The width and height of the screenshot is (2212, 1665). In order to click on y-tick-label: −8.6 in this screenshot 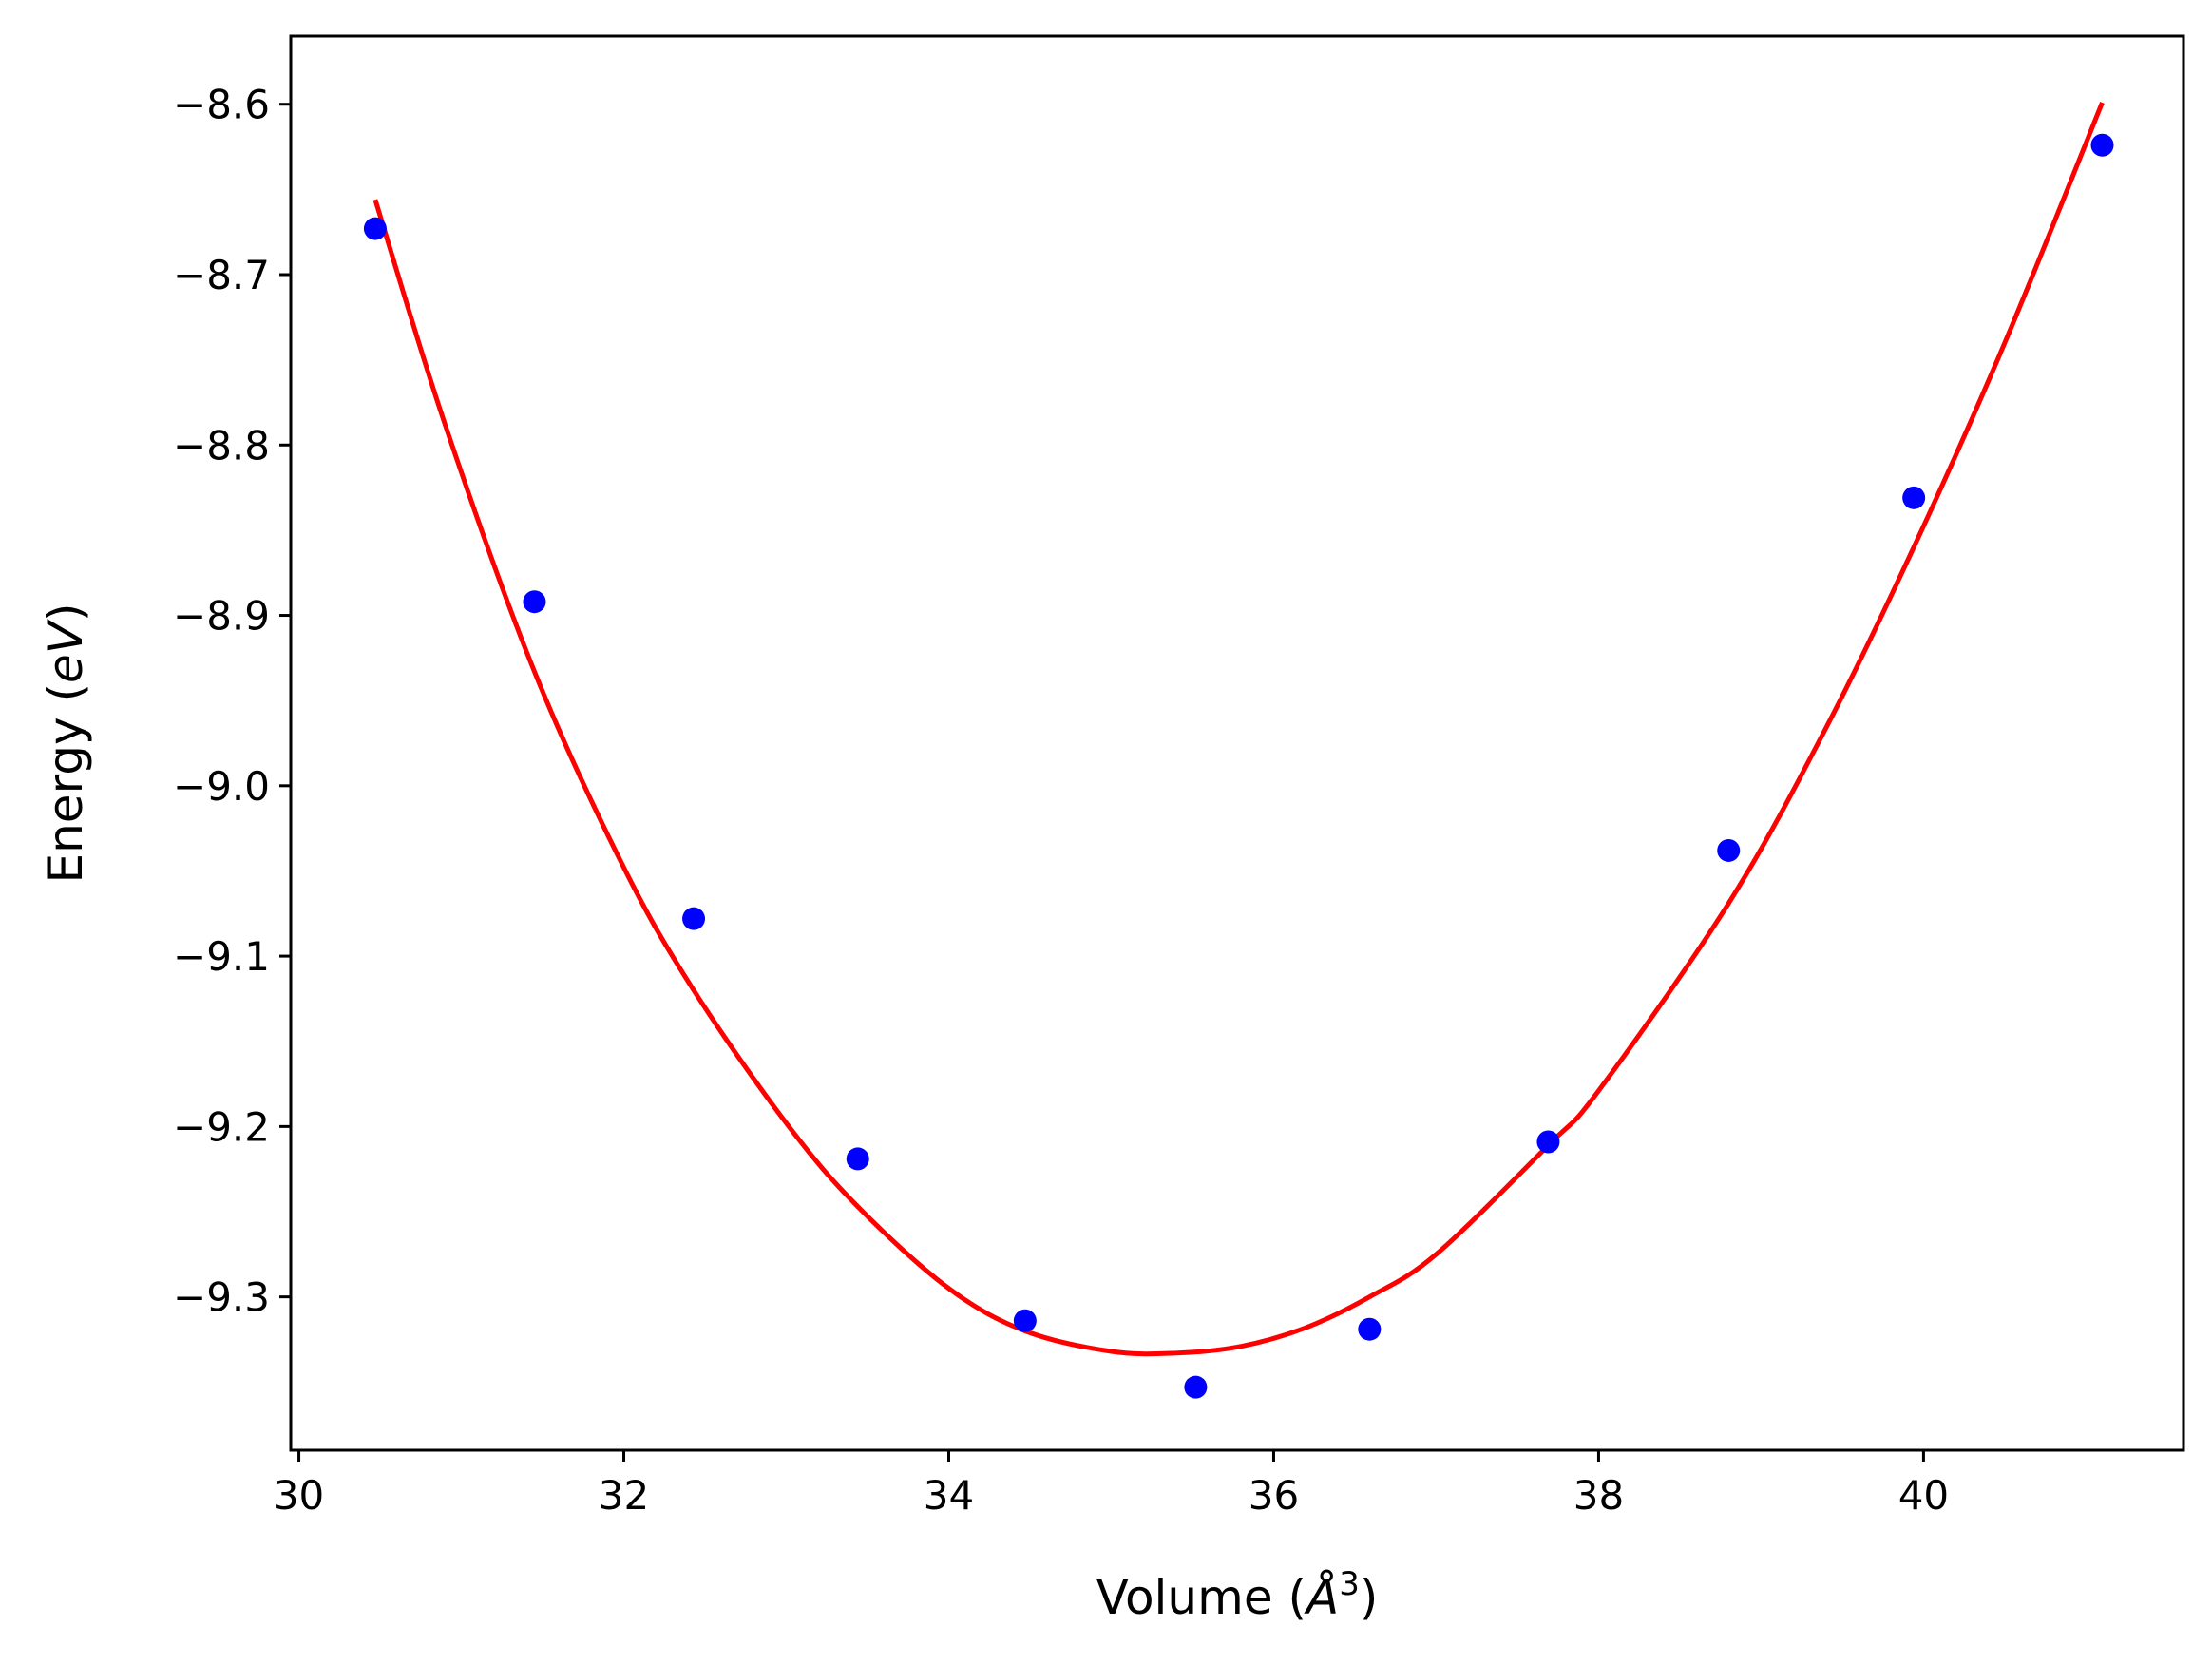, I will do `click(221, 105)`.